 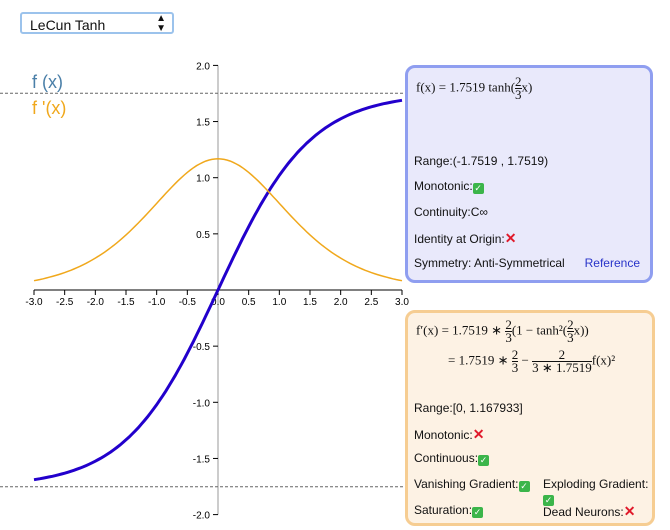 What do you see at coordinates (249, 302) in the screenshot?
I see `x-tick-label: 0.5` at bounding box center [249, 302].